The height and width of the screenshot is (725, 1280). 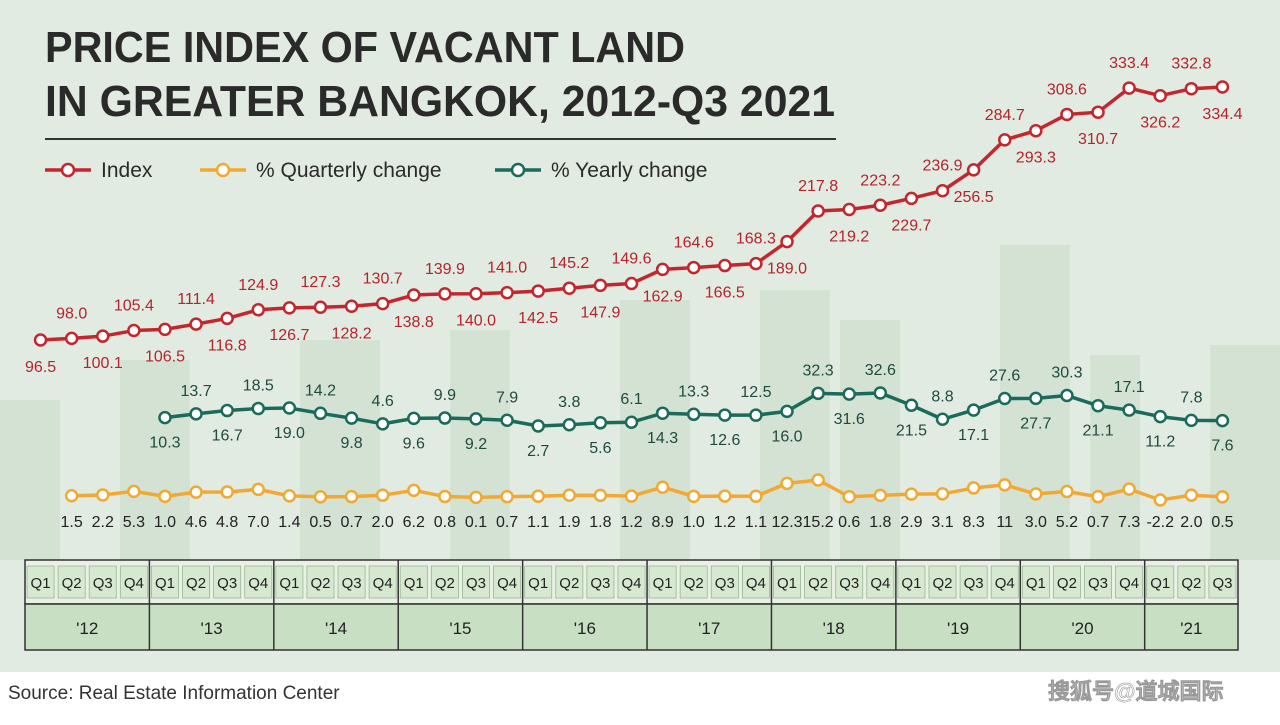 I want to click on x-tick-label: Q1, so click(x=787, y=583).